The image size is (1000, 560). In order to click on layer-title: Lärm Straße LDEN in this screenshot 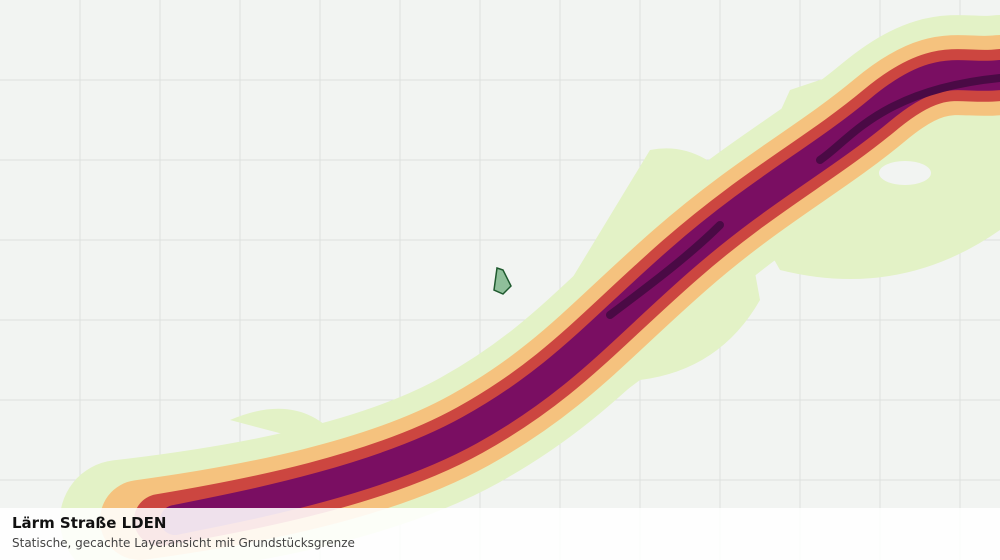, I will do `click(89, 523)`.